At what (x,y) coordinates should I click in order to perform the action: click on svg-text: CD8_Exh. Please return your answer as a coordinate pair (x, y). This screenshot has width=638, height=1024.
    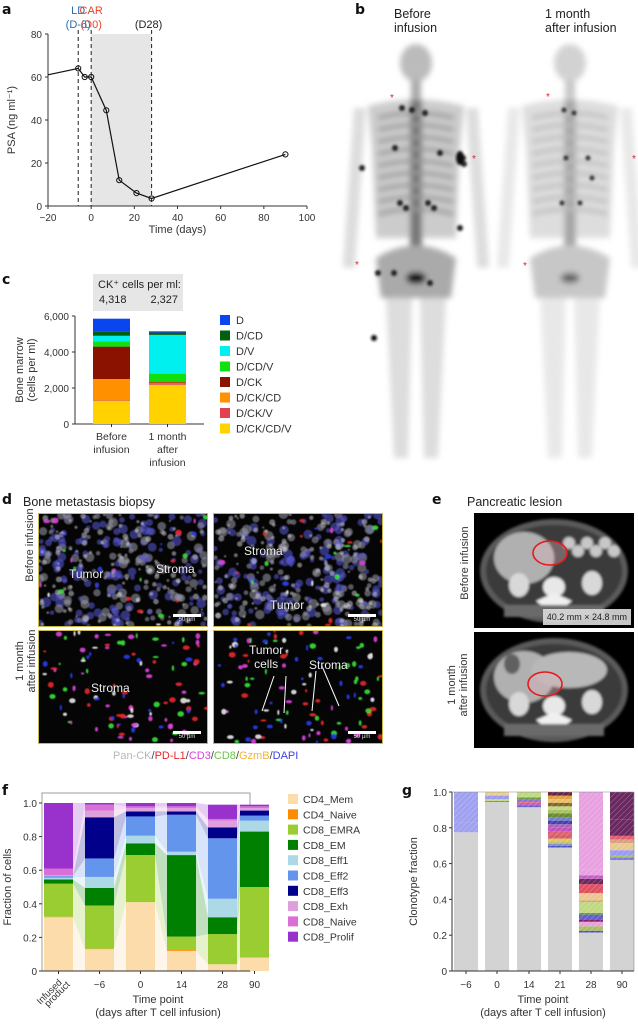
    Looking at the image, I should click on (325, 907).